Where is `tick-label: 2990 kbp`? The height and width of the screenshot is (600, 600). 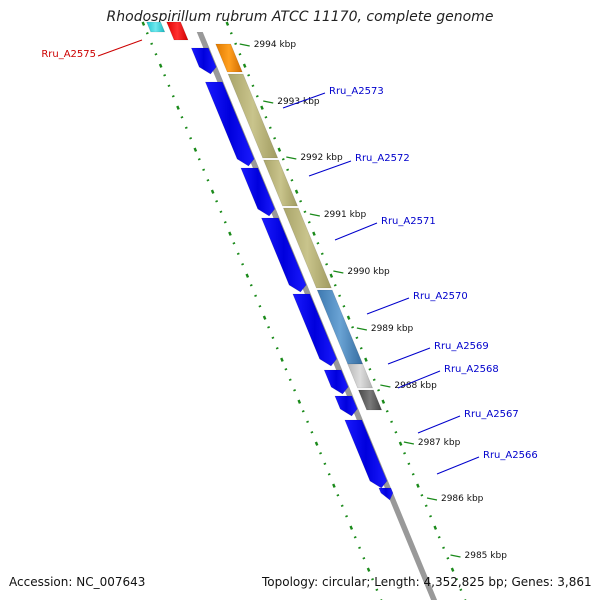 tick-label: 2990 kbp is located at coordinates (368, 272).